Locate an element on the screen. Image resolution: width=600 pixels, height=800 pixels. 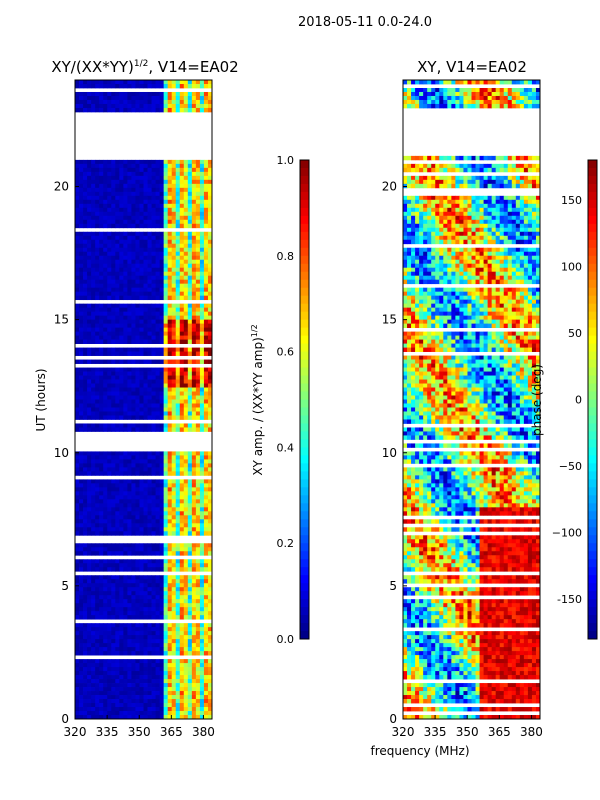
colorbar-segment is located at coordinates (304, 260).